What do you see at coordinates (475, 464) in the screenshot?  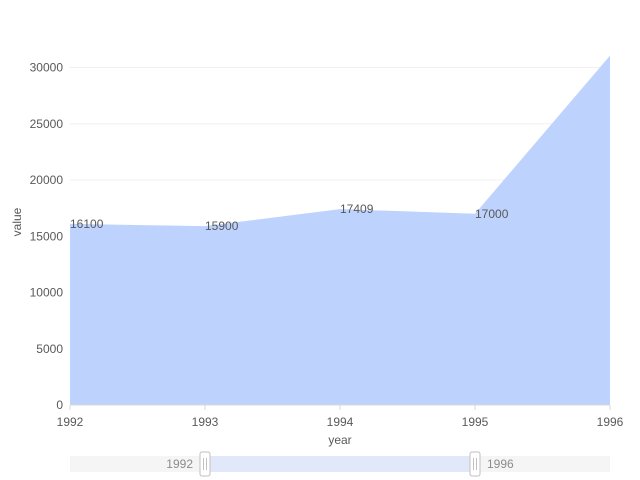 I see `slider-end-handle` at bounding box center [475, 464].